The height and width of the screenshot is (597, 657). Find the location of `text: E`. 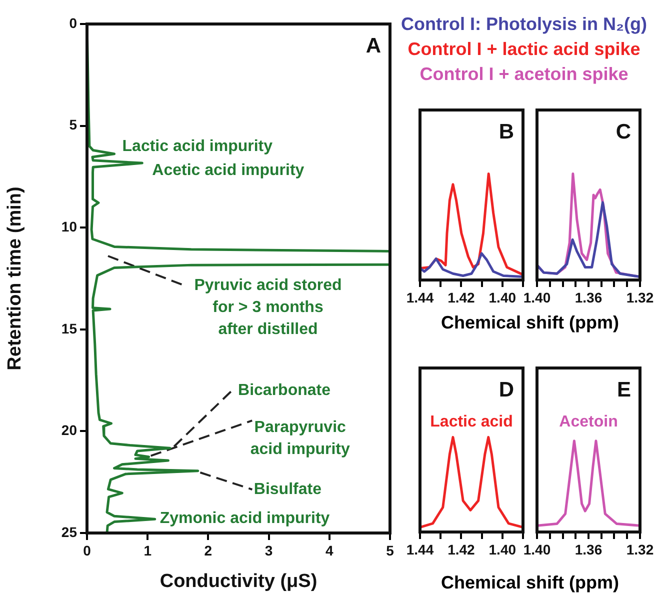

text: E is located at coordinates (623, 390).